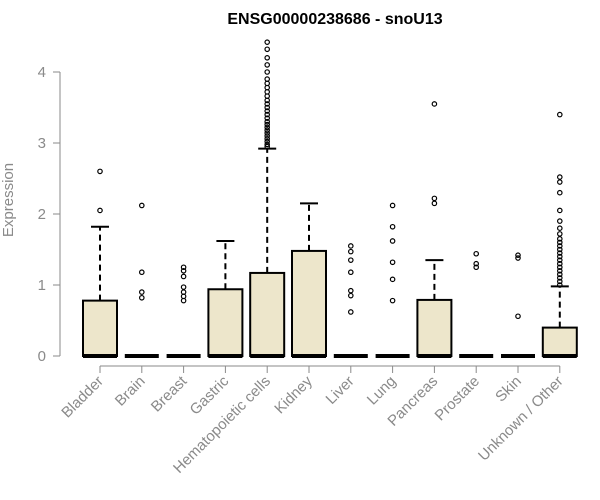 The height and width of the screenshot is (500, 600). Describe the element at coordinates (518, 305) in the screenshot. I see `box-skin` at that location.